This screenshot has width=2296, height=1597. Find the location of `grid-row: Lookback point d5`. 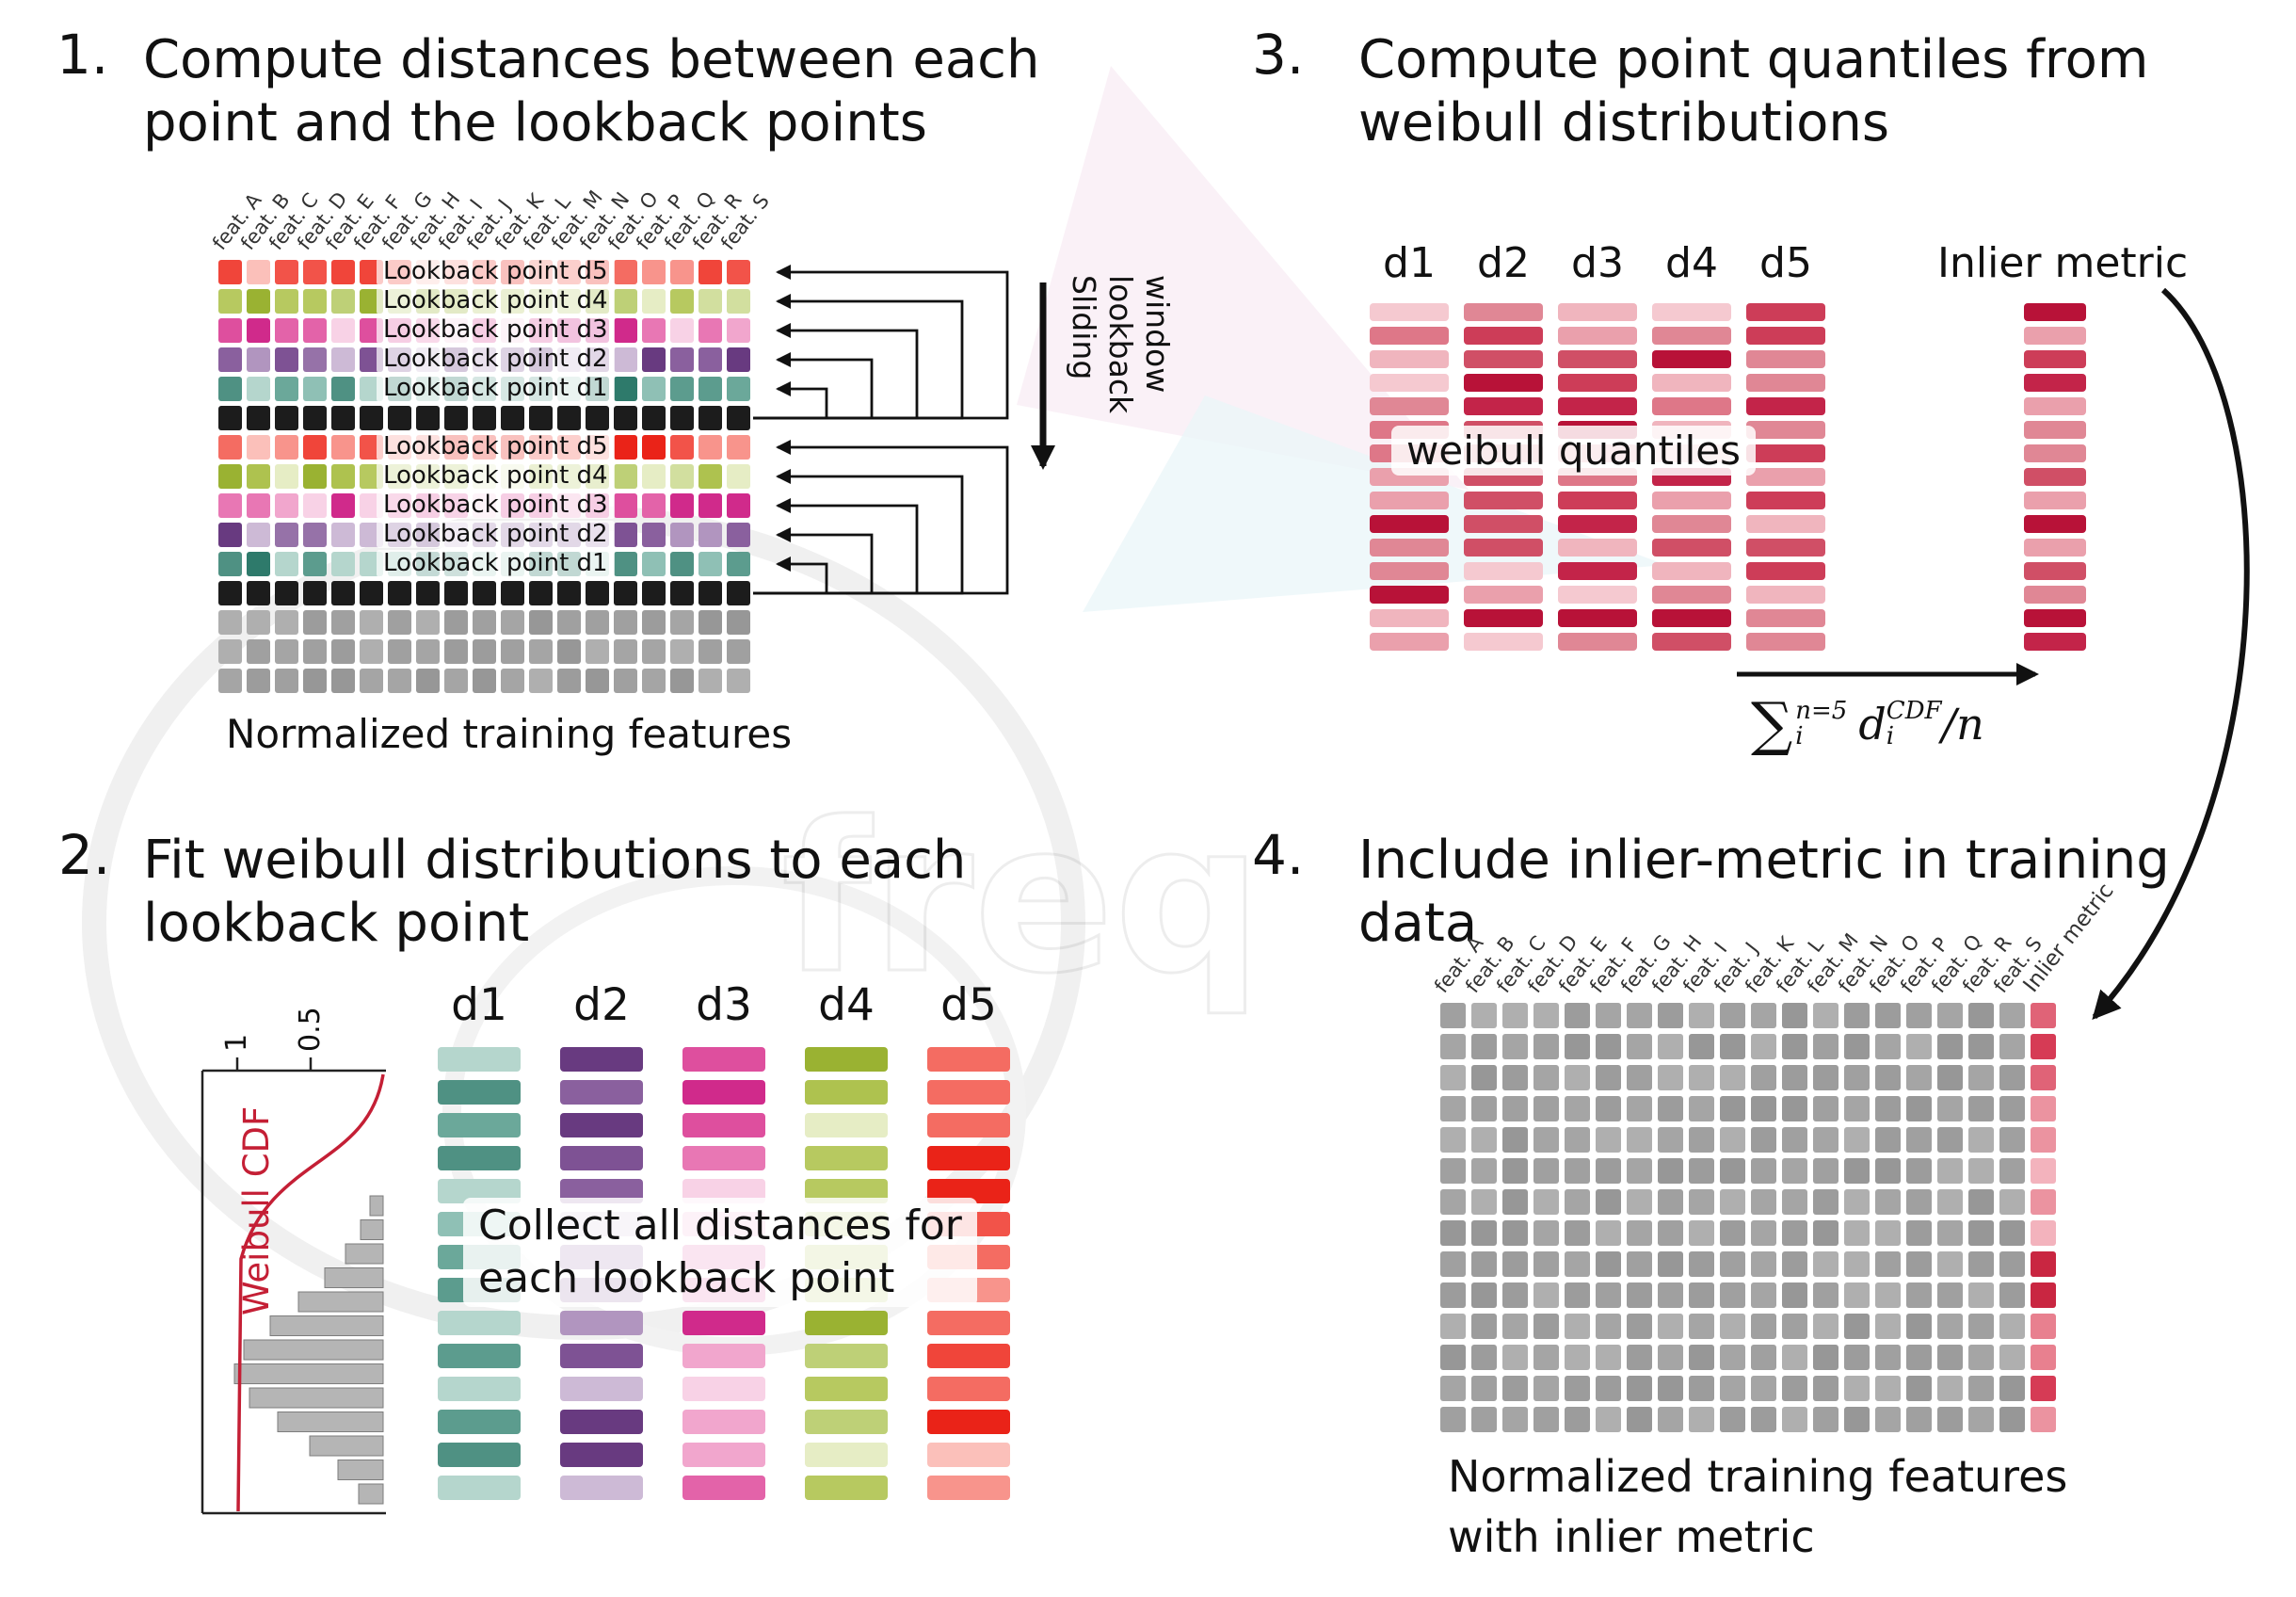

grid-row: Lookback point d5 is located at coordinates (484, 446).